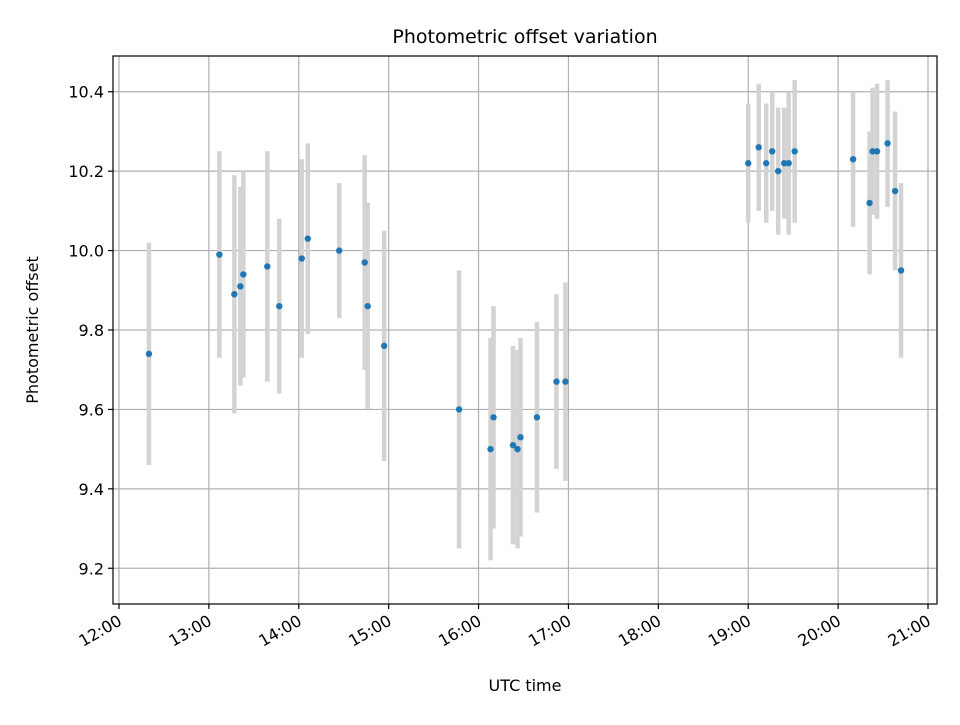 This screenshot has height=725, width=960. I want to click on y-tick-label: 9.2, so click(91, 568).